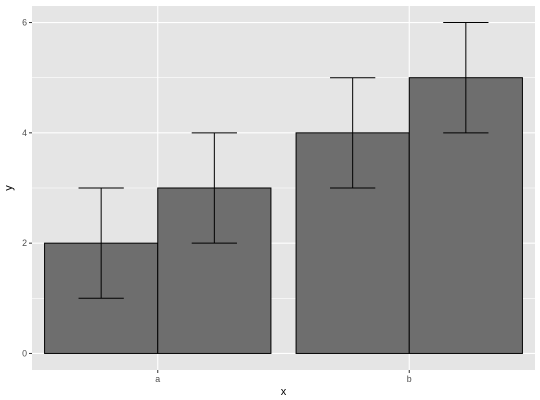  Describe the element at coordinates (284, 392) in the screenshot. I see `x-axis-title: x` at that location.